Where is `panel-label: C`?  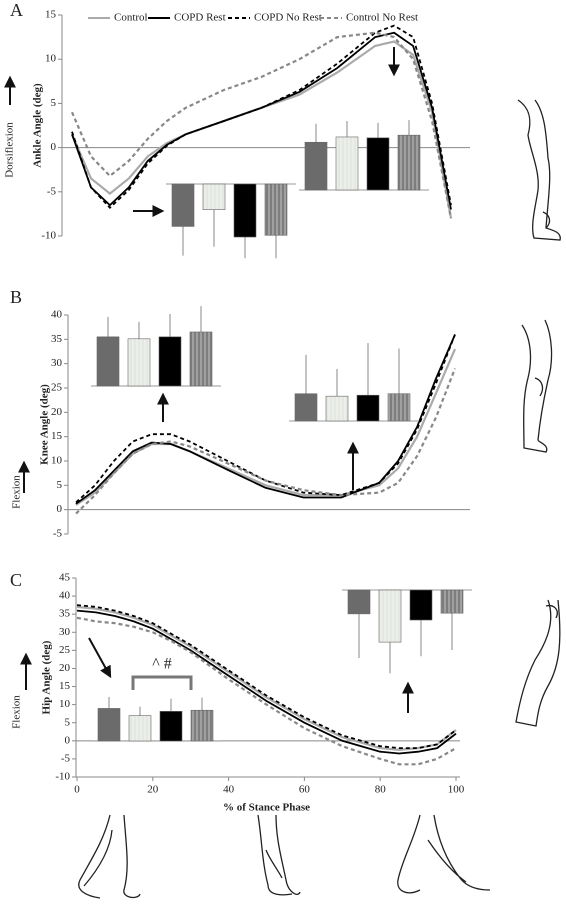 panel-label: C is located at coordinates (16, 580).